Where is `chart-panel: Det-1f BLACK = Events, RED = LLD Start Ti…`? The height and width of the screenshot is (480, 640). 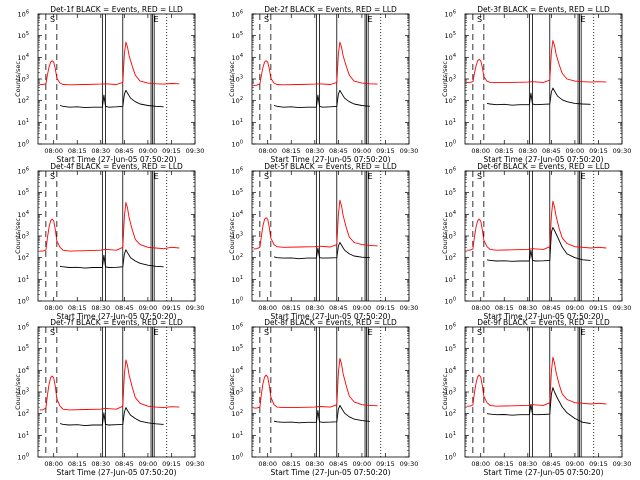 chart-panel: Det-1f BLACK = Events, RED = LLD Start Ti… is located at coordinates (109, 84).